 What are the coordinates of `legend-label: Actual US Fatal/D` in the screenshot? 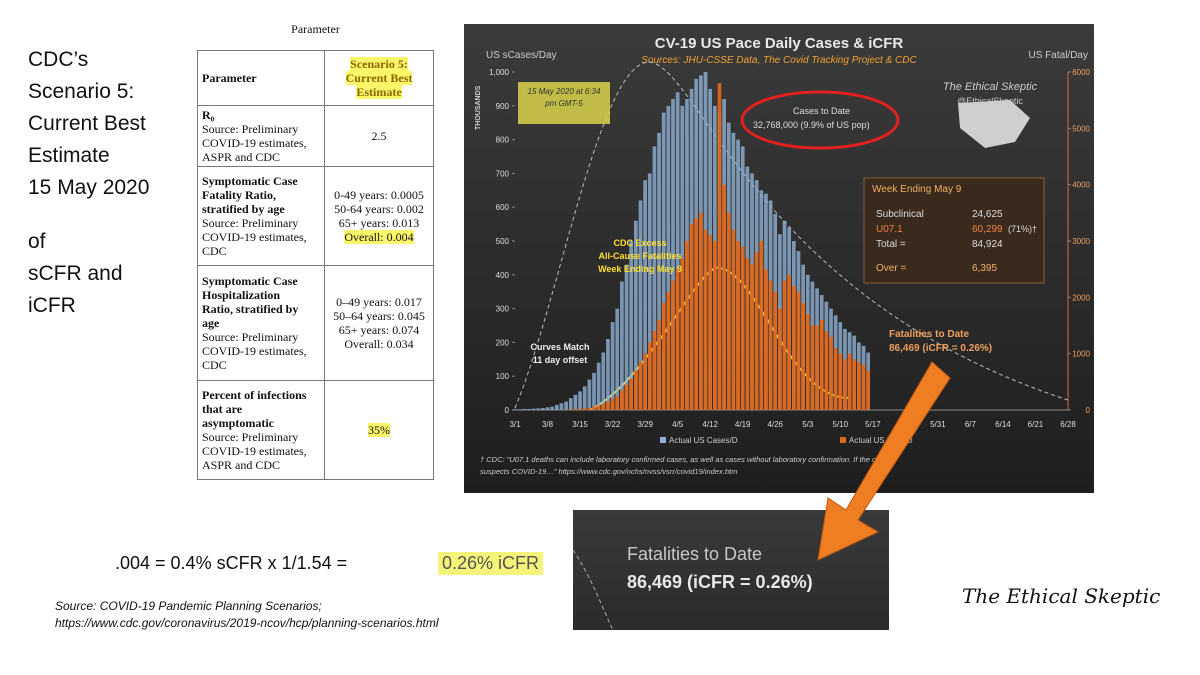 It's located at (881, 440).